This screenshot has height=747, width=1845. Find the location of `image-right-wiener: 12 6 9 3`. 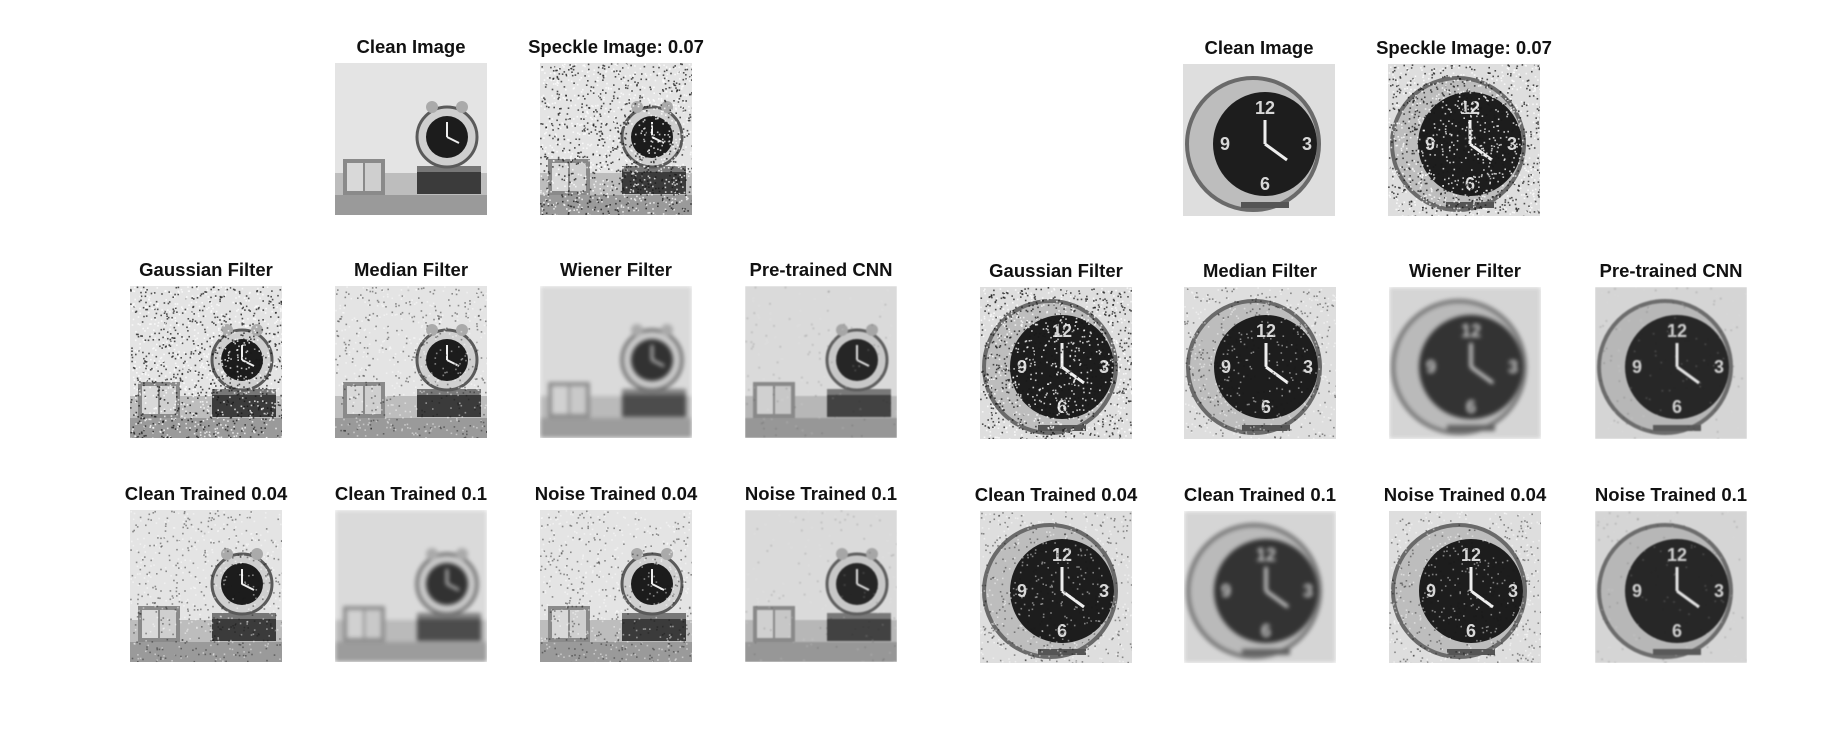

image-right-wiener: 12 6 9 3 is located at coordinates (1465, 363).